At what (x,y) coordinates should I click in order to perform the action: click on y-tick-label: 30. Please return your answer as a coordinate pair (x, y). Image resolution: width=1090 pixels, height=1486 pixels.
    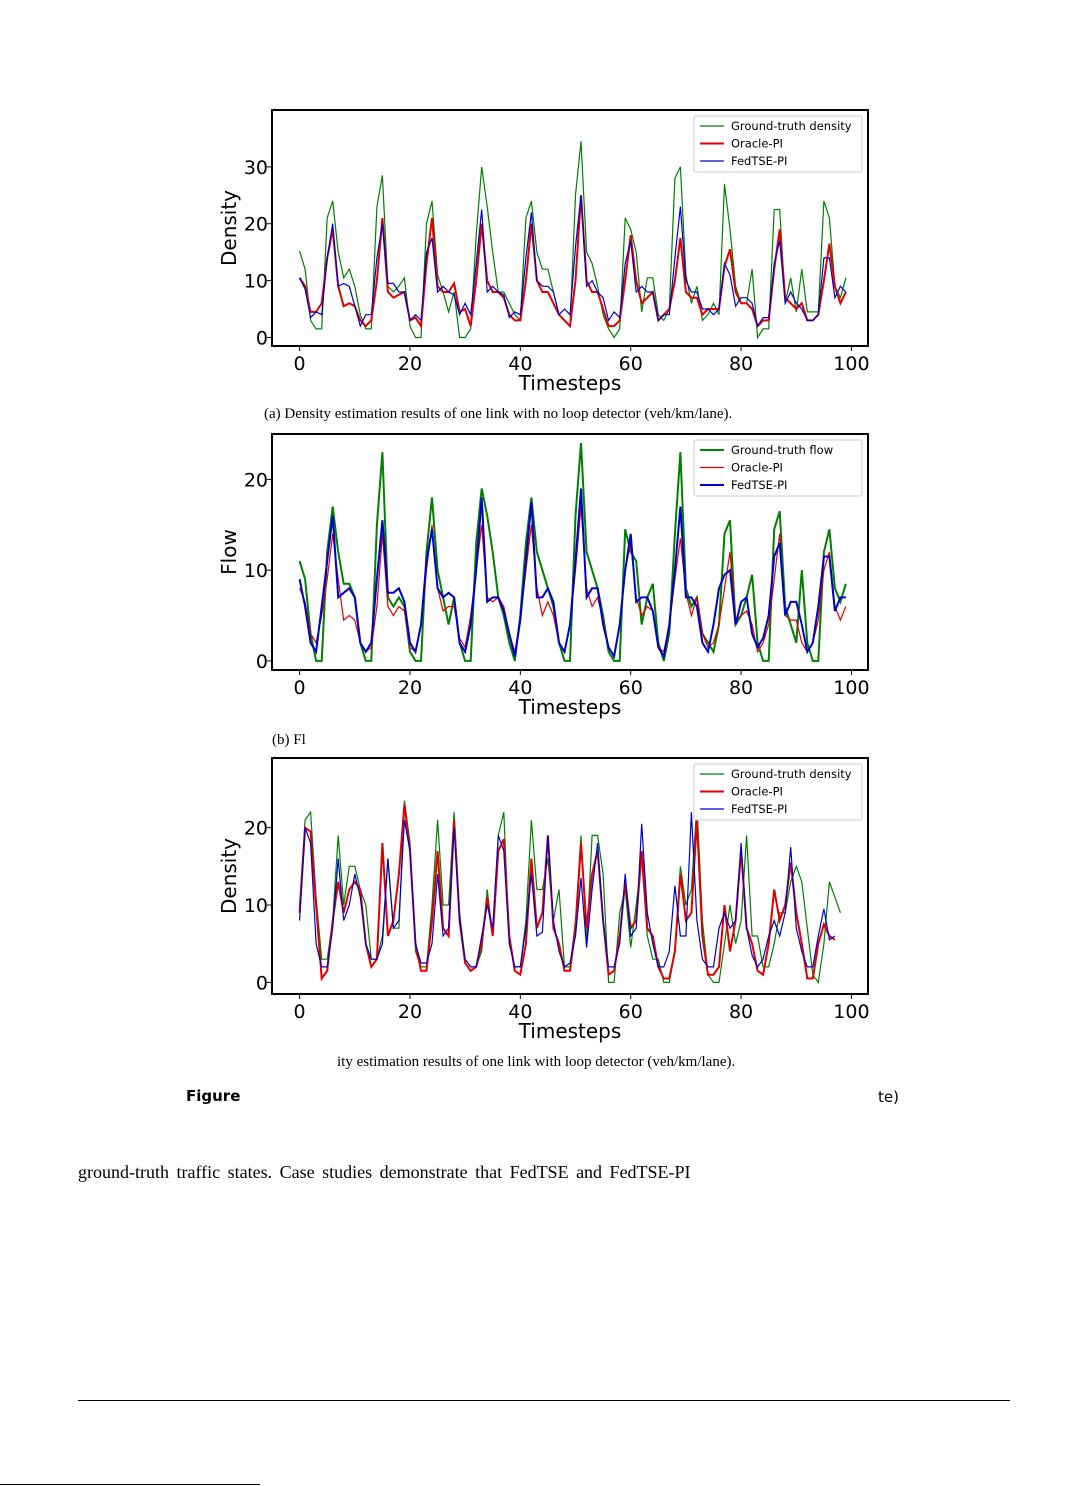
    Looking at the image, I should click on (256, 168).